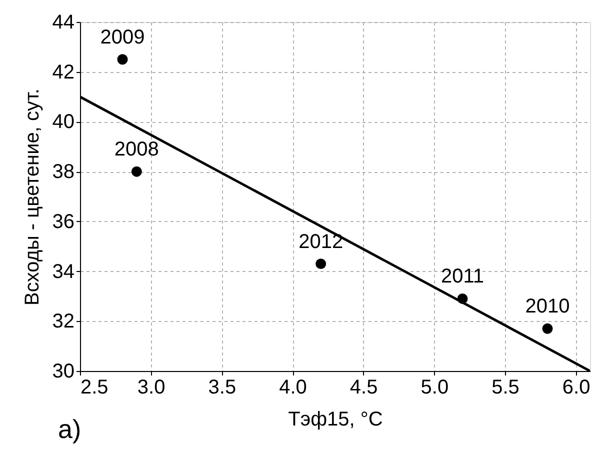 The height and width of the screenshot is (466, 608). I want to click on x-tick-label: 5.5, so click(506, 387).